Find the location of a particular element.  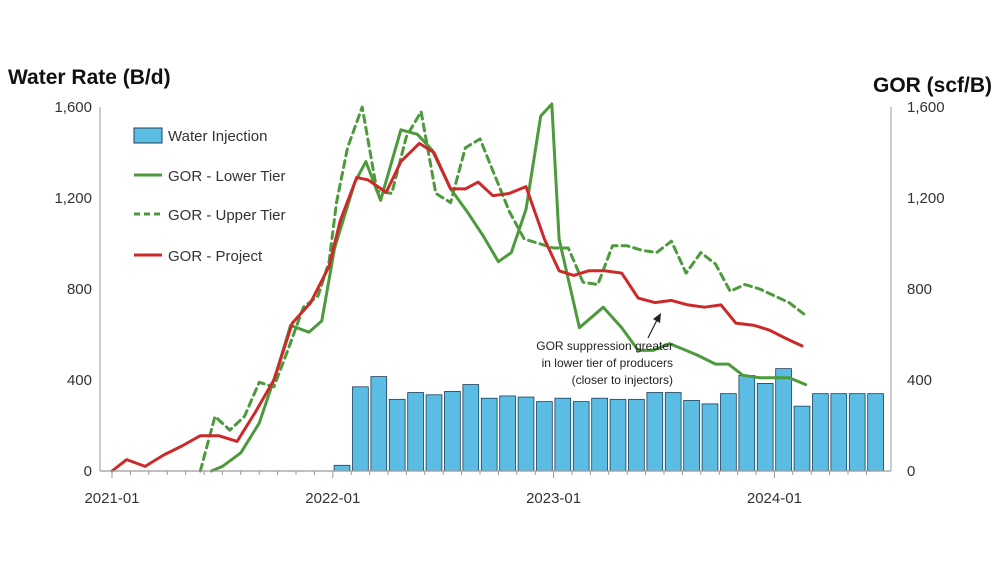

x-tick-label: 2024-01 is located at coordinates (774, 498).